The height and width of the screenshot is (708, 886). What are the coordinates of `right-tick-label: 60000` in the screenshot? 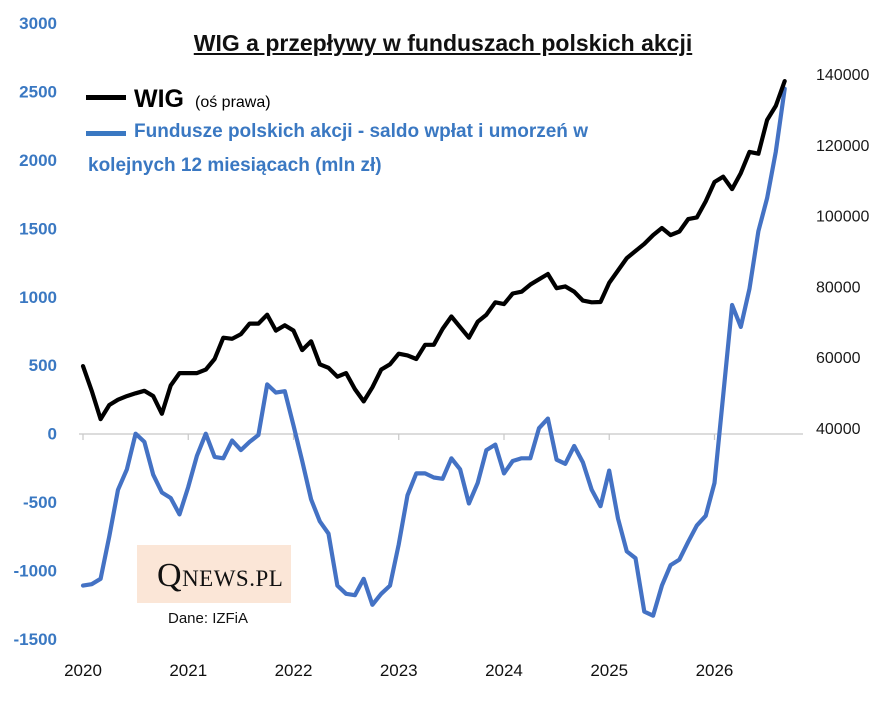 It's located at (838, 358).